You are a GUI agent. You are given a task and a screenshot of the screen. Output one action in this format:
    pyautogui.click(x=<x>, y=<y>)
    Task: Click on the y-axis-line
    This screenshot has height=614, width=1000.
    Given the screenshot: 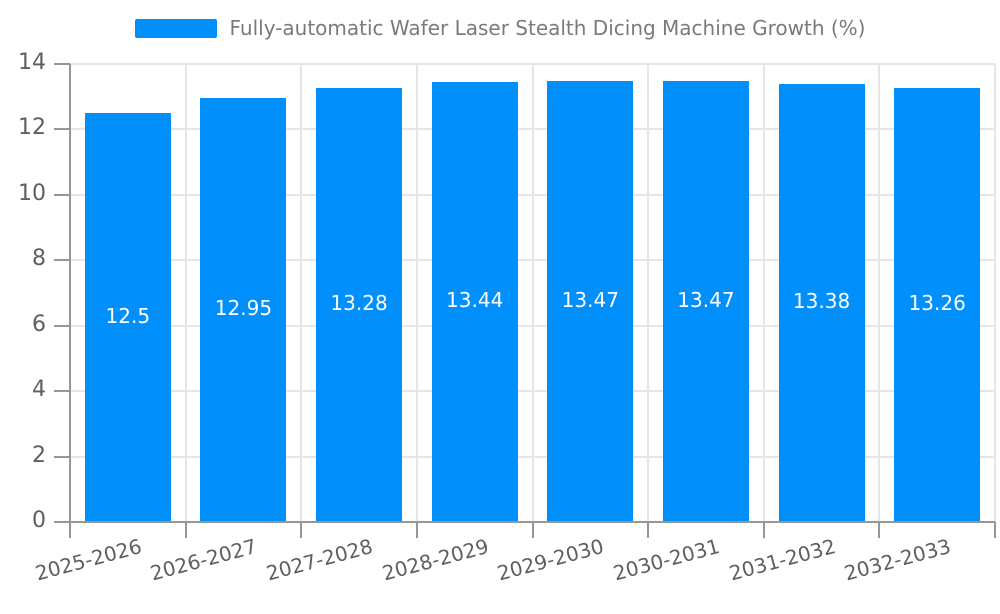 What is the action you would take?
    pyautogui.click(x=70, y=293)
    